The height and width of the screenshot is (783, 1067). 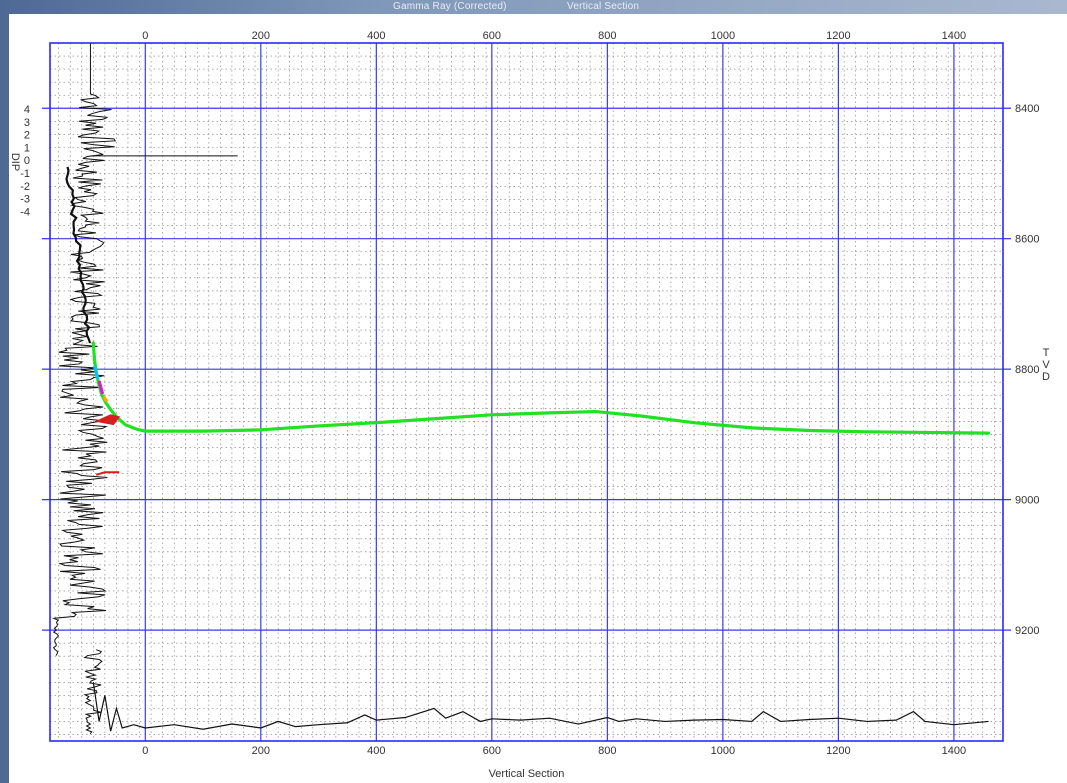 I want to click on y-tick-label: 9000, so click(x=1027, y=501).